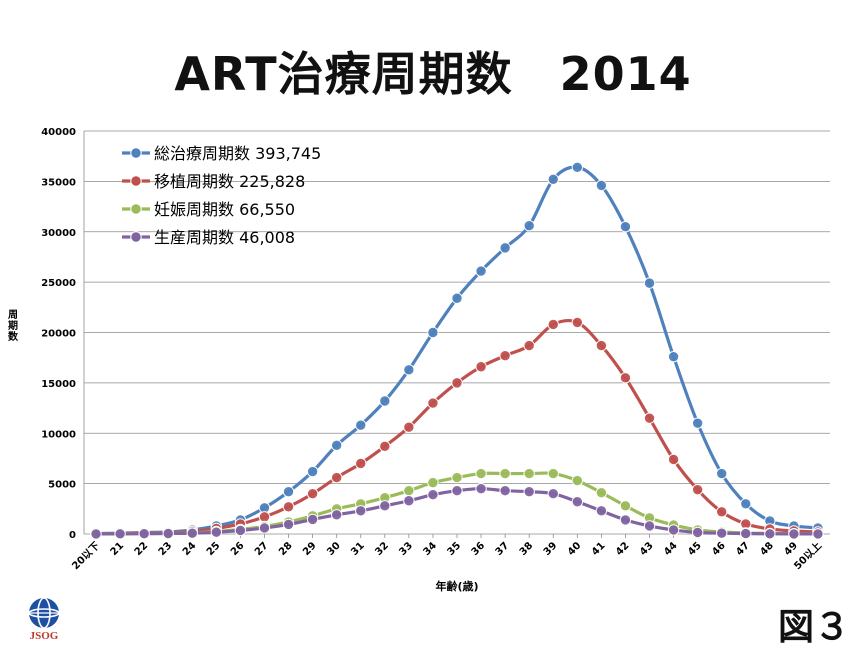 This screenshot has width=866, height=650. I want to click on x-tick-label: 23, so click(166, 549).